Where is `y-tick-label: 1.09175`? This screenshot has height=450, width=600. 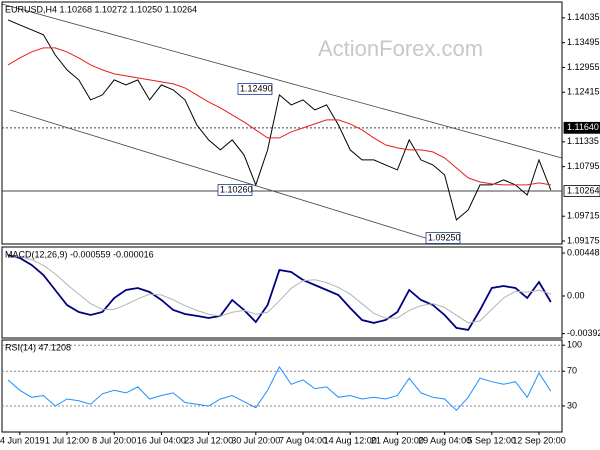 y-tick-label: 1.09175 is located at coordinates (583, 240).